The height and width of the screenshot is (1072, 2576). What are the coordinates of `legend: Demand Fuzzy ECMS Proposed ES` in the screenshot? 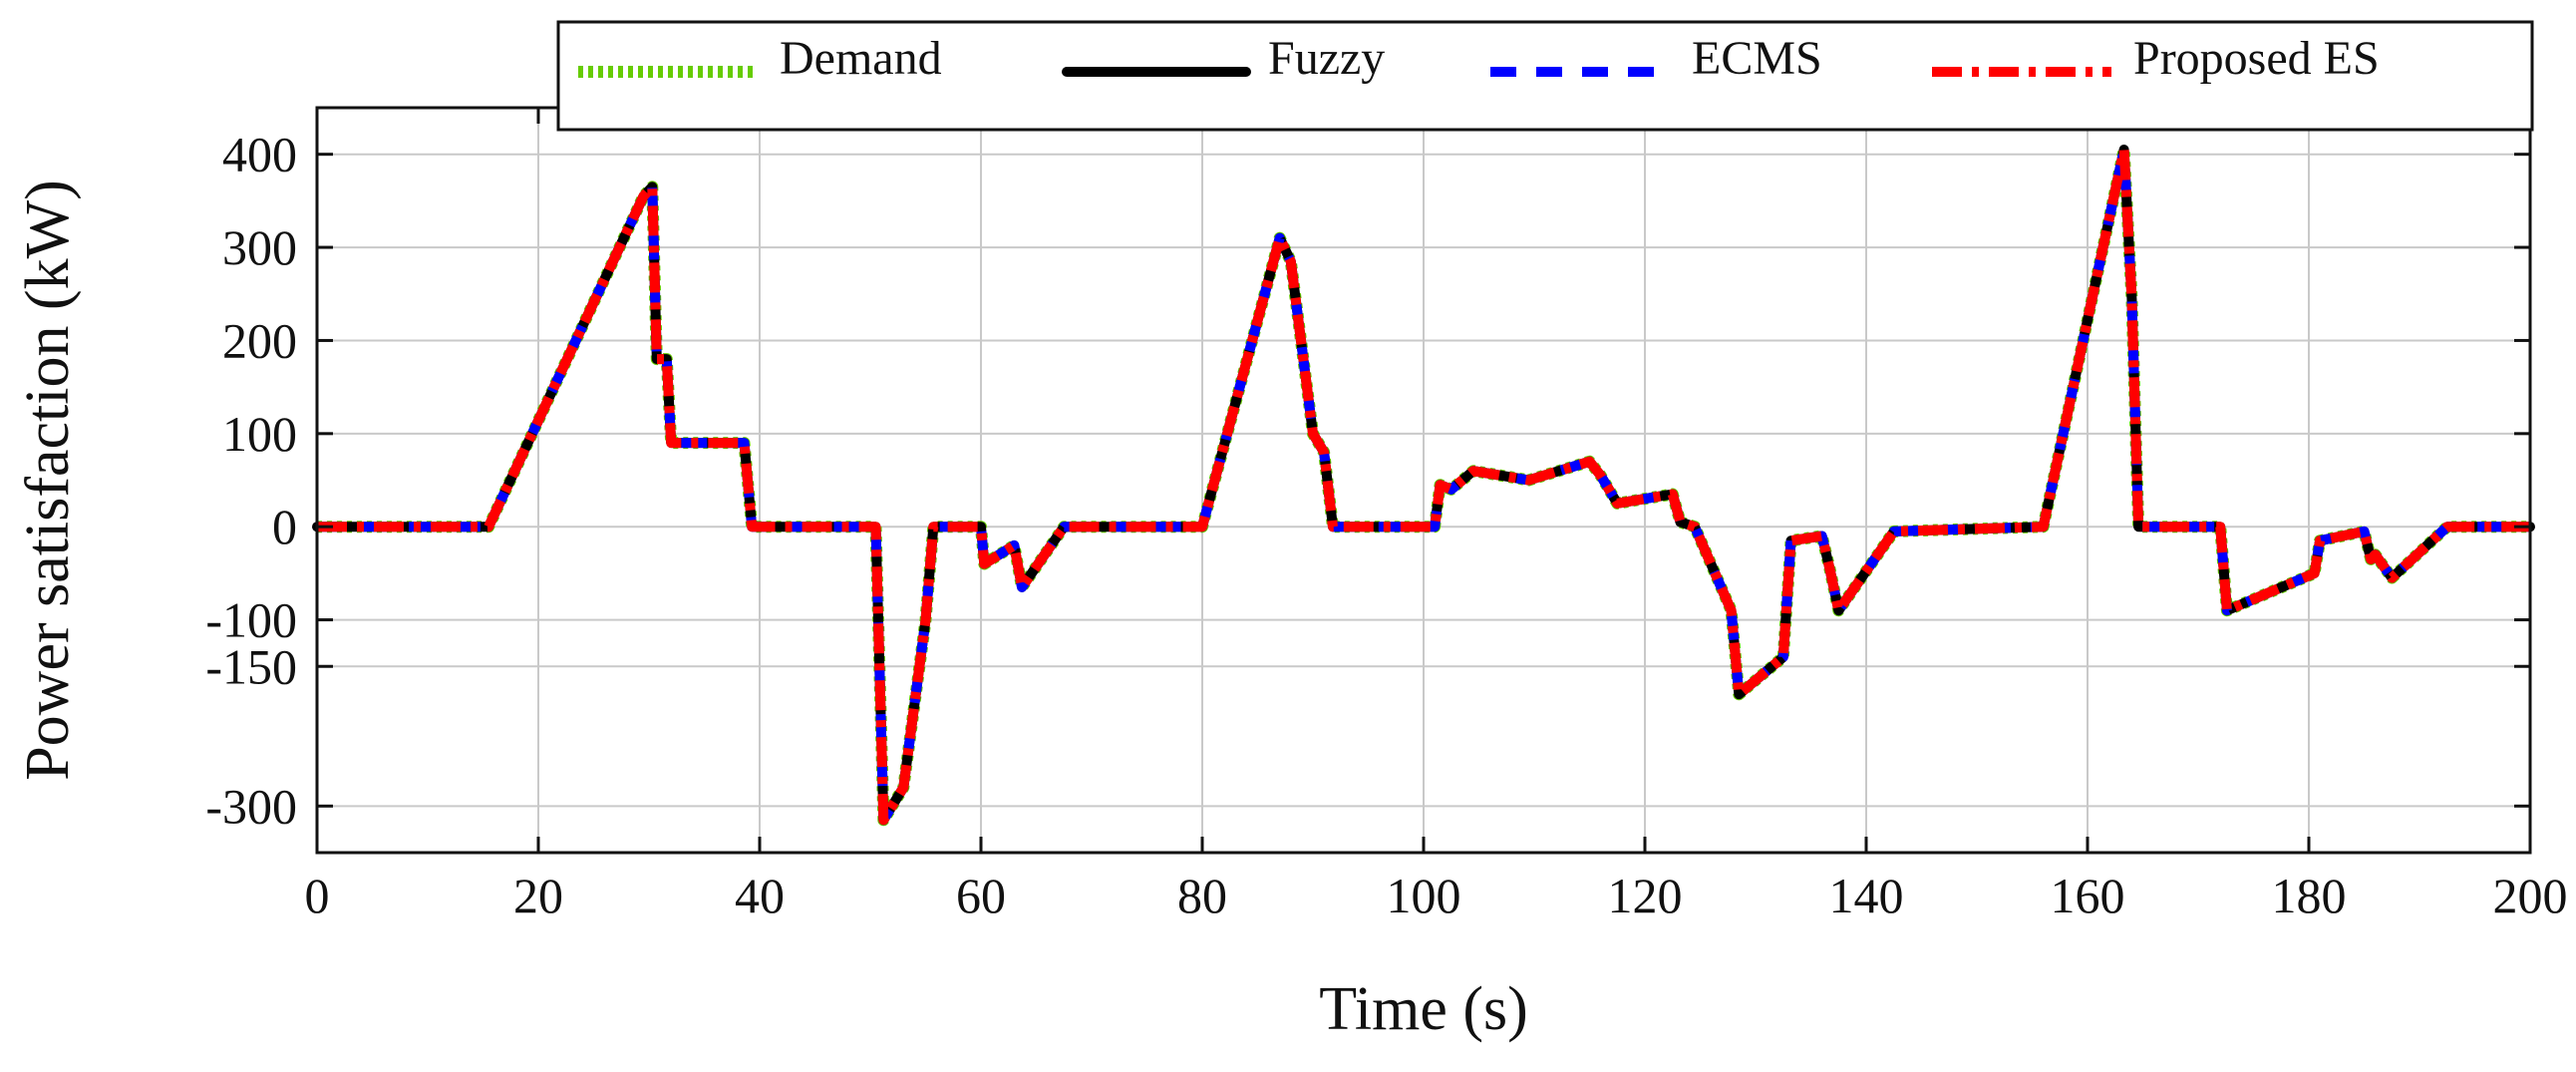 It's located at (1545, 76).